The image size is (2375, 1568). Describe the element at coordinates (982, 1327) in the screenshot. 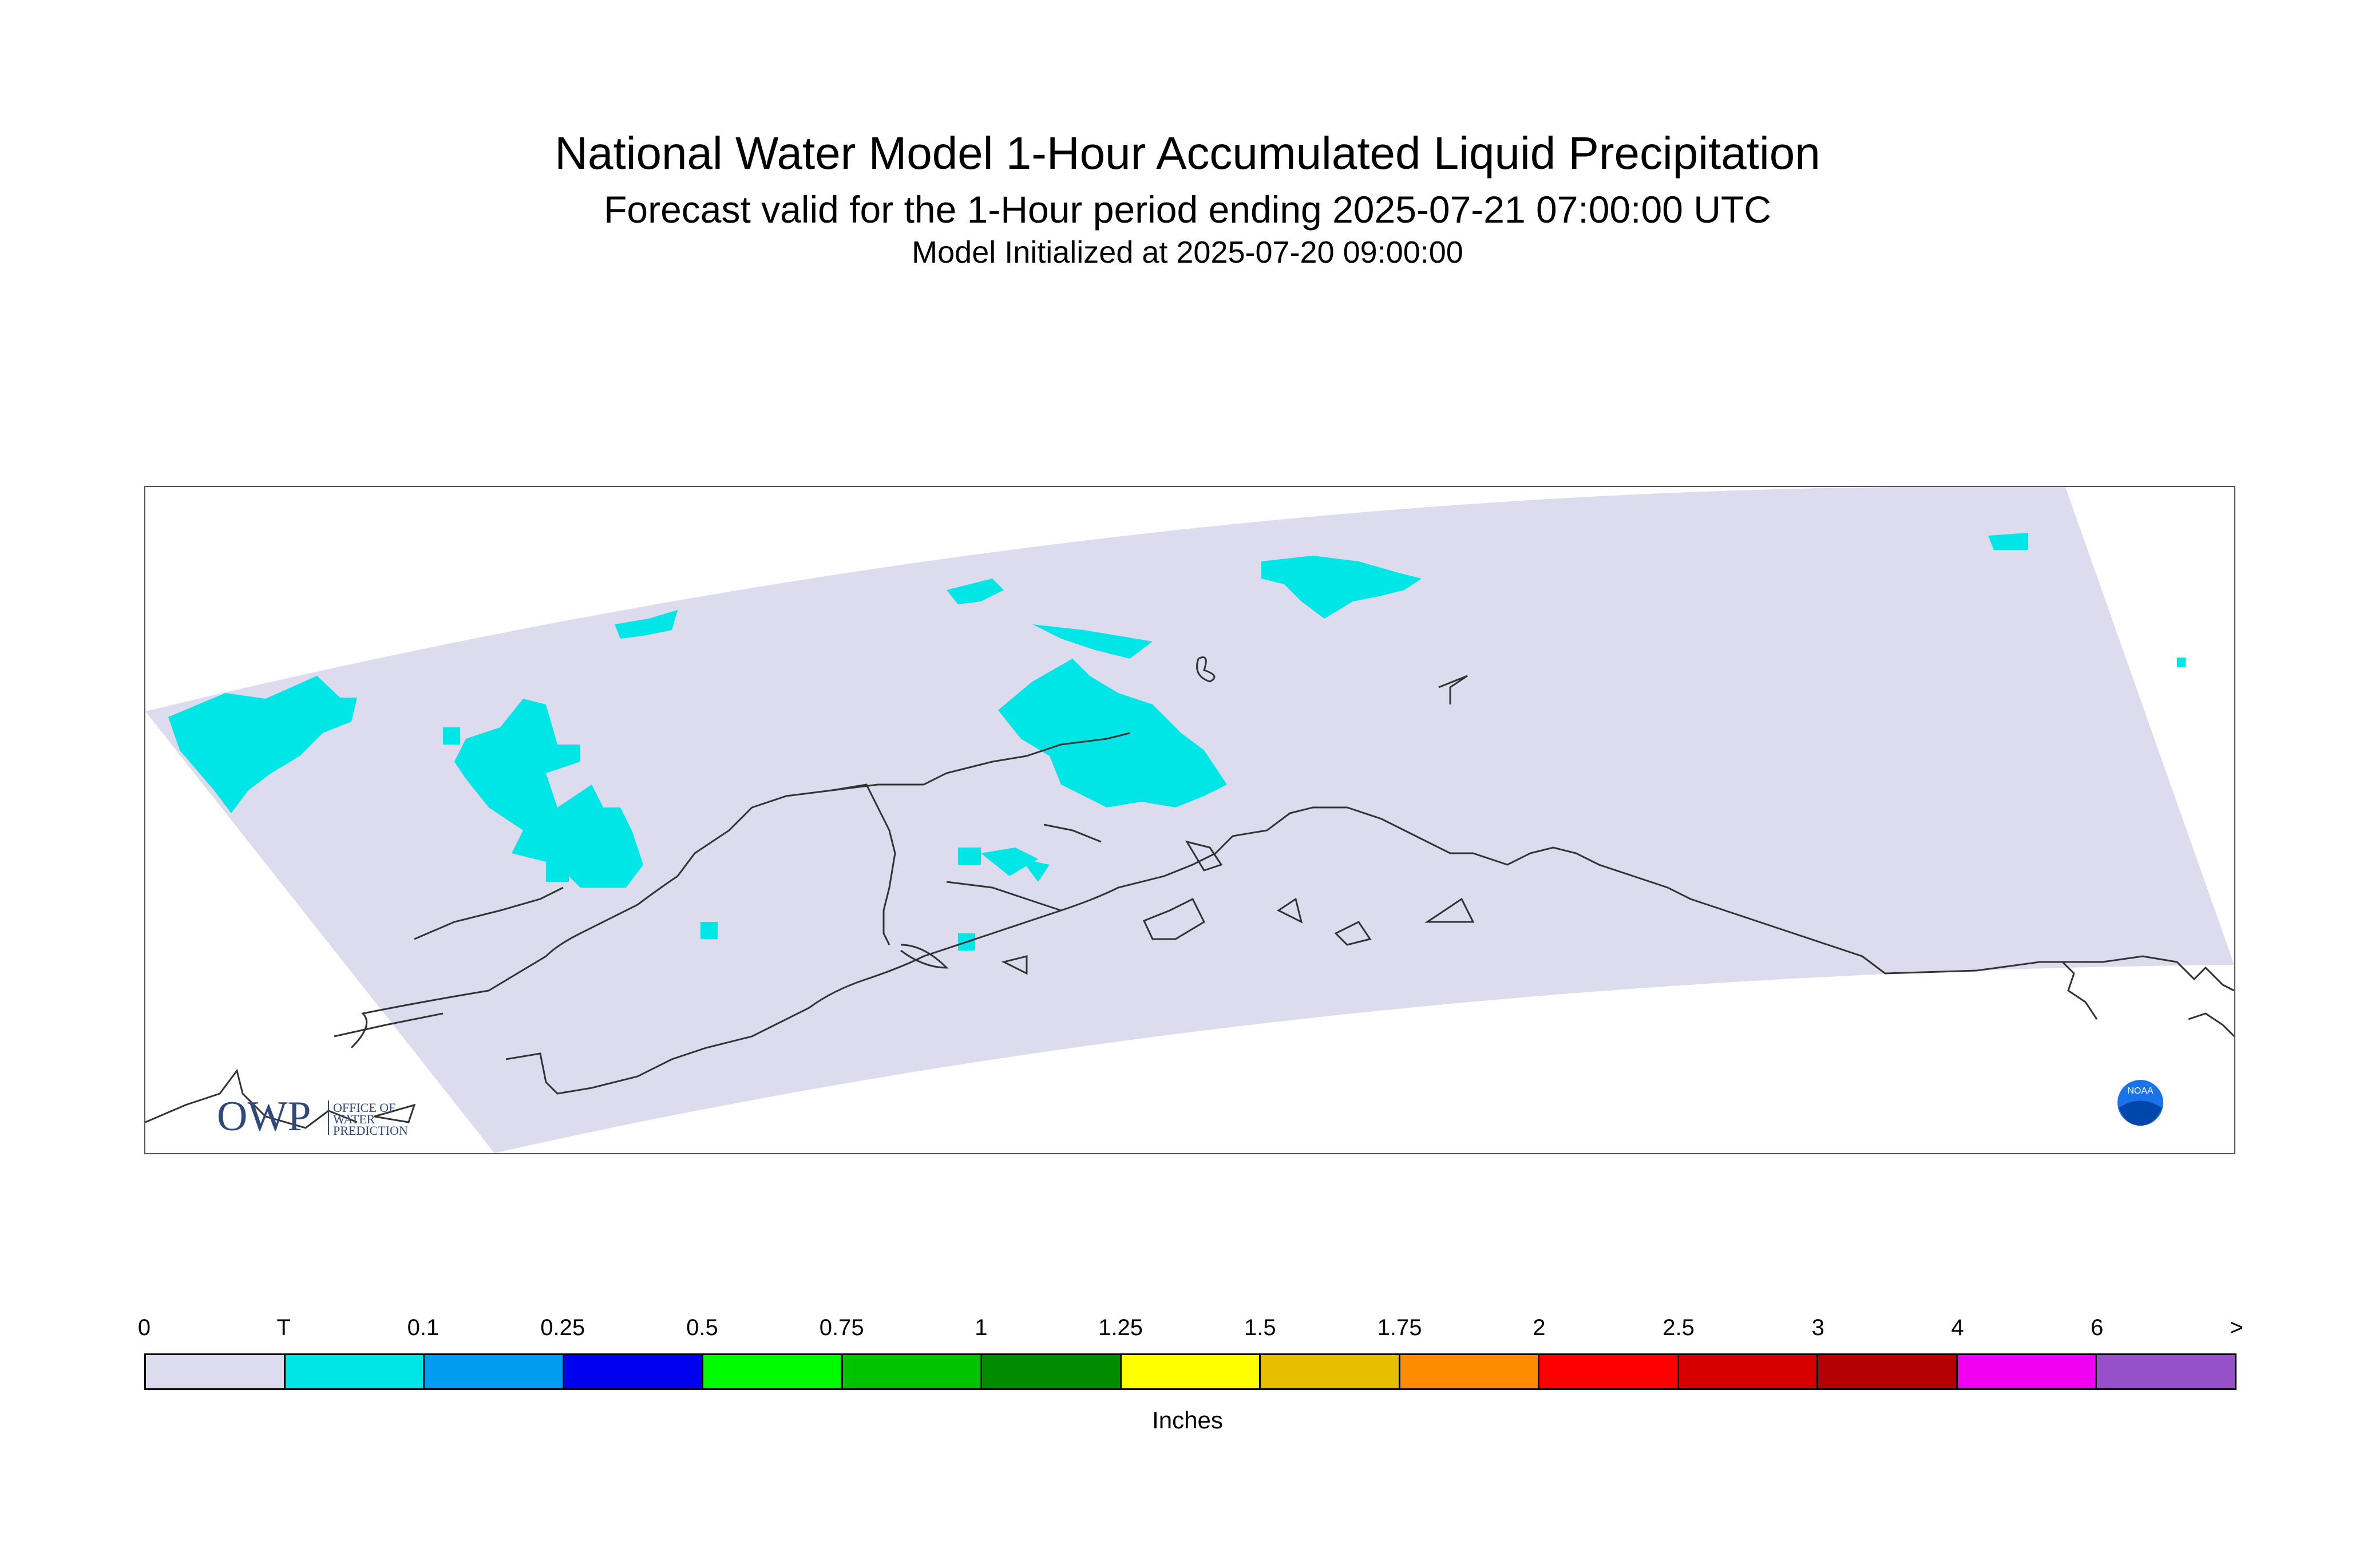

I see `legend-tick-label: 1` at that location.